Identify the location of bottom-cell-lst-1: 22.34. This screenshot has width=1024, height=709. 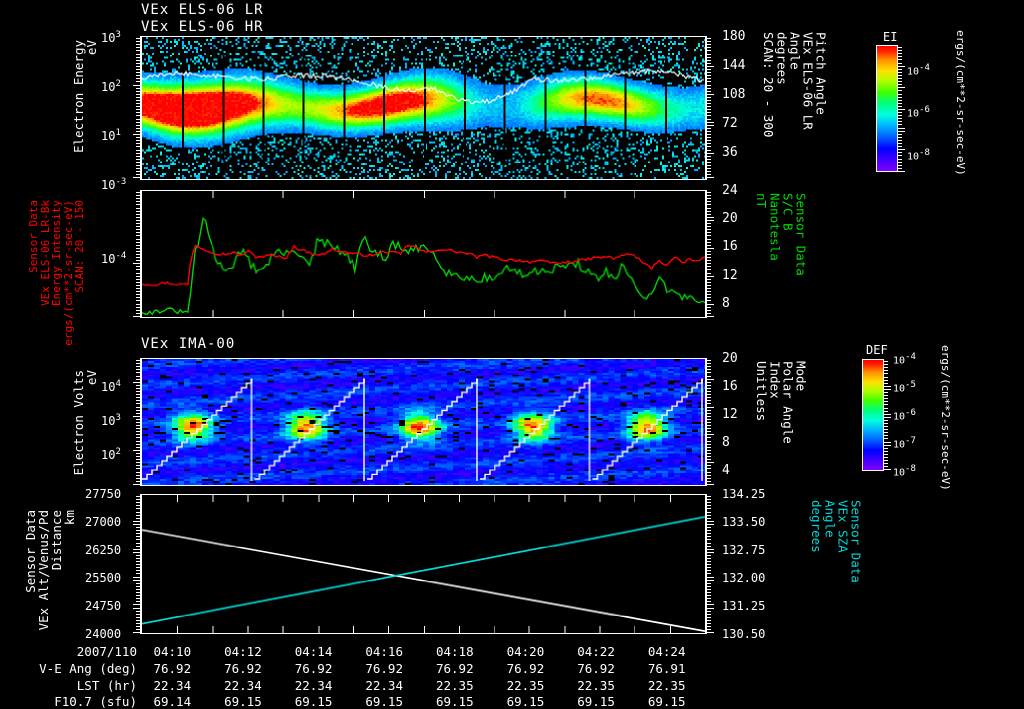
(243, 685).